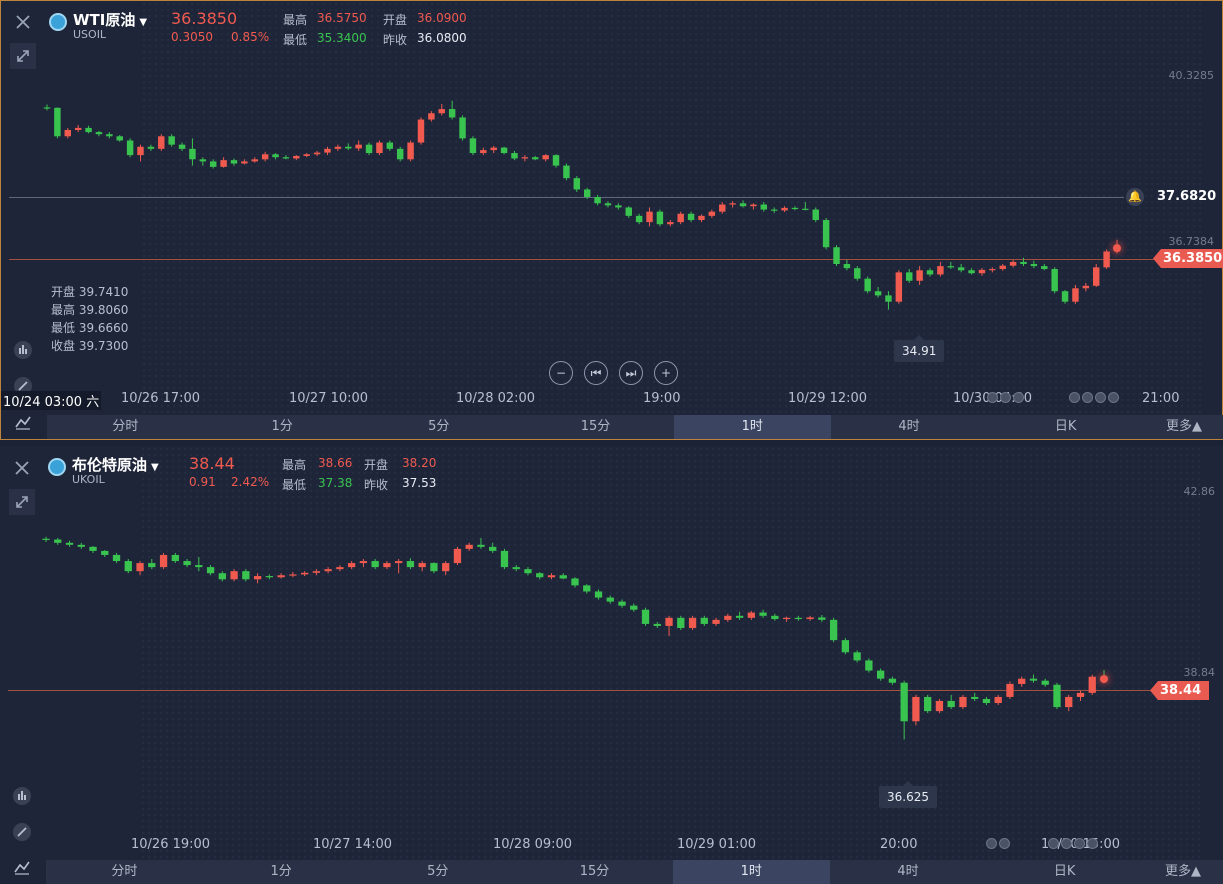 Image resolution: width=1223 pixels, height=884 pixels. I want to click on price-change: 0.91, so click(202, 482).